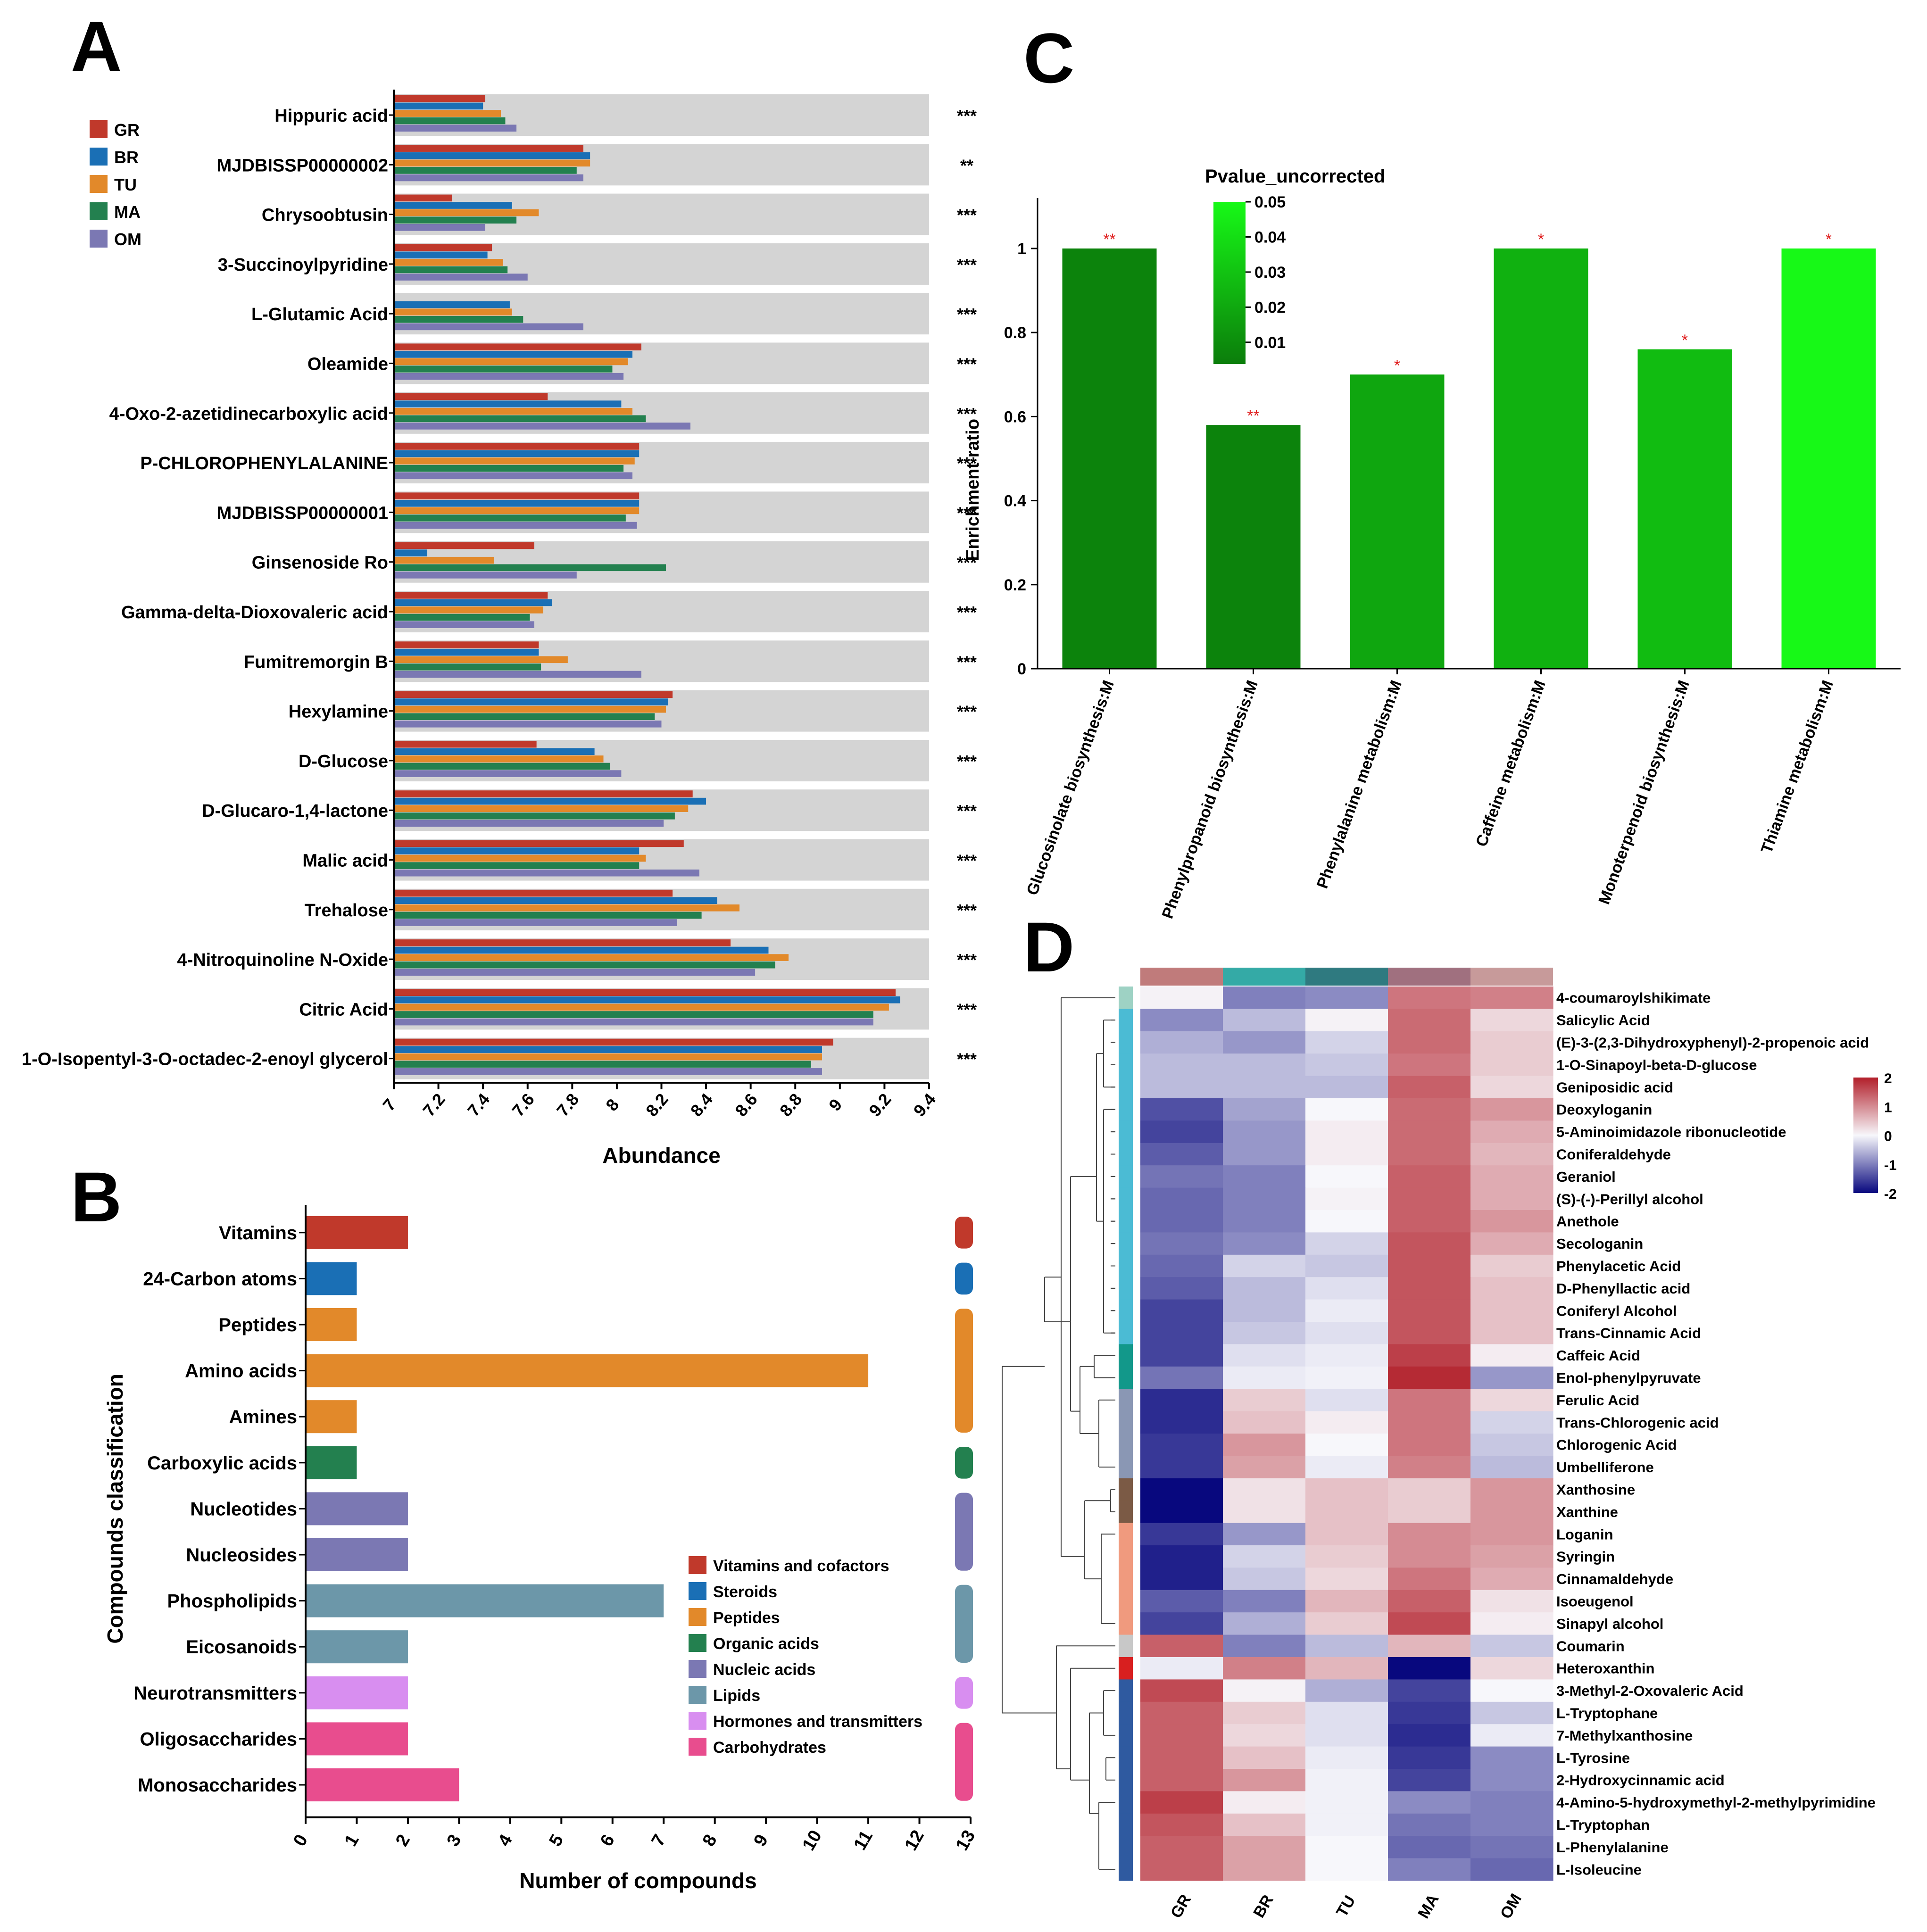 The height and width of the screenshot is (1932, 1927). I want to click on row-label: Loganin, so click(1584, 1534).